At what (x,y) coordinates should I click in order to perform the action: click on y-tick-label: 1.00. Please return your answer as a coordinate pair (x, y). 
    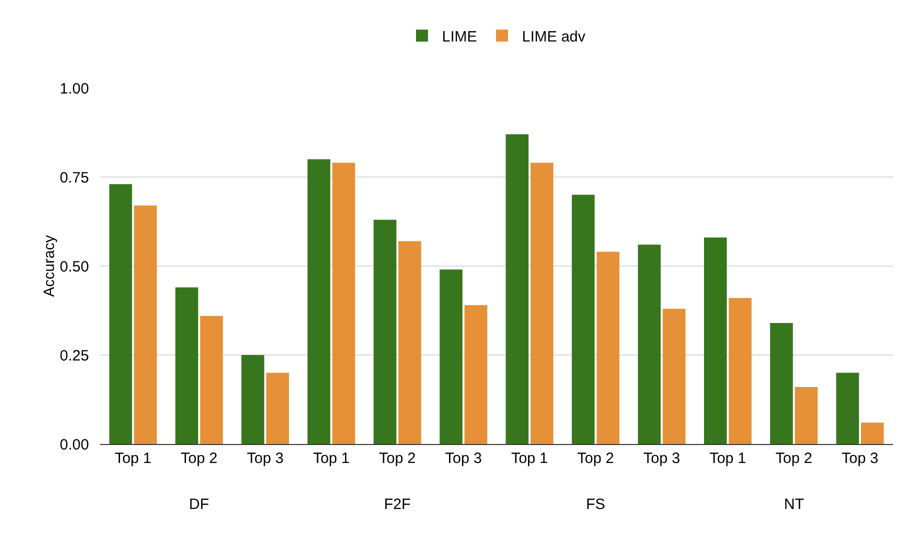
    Looking at the image, I should click on (74, 89).